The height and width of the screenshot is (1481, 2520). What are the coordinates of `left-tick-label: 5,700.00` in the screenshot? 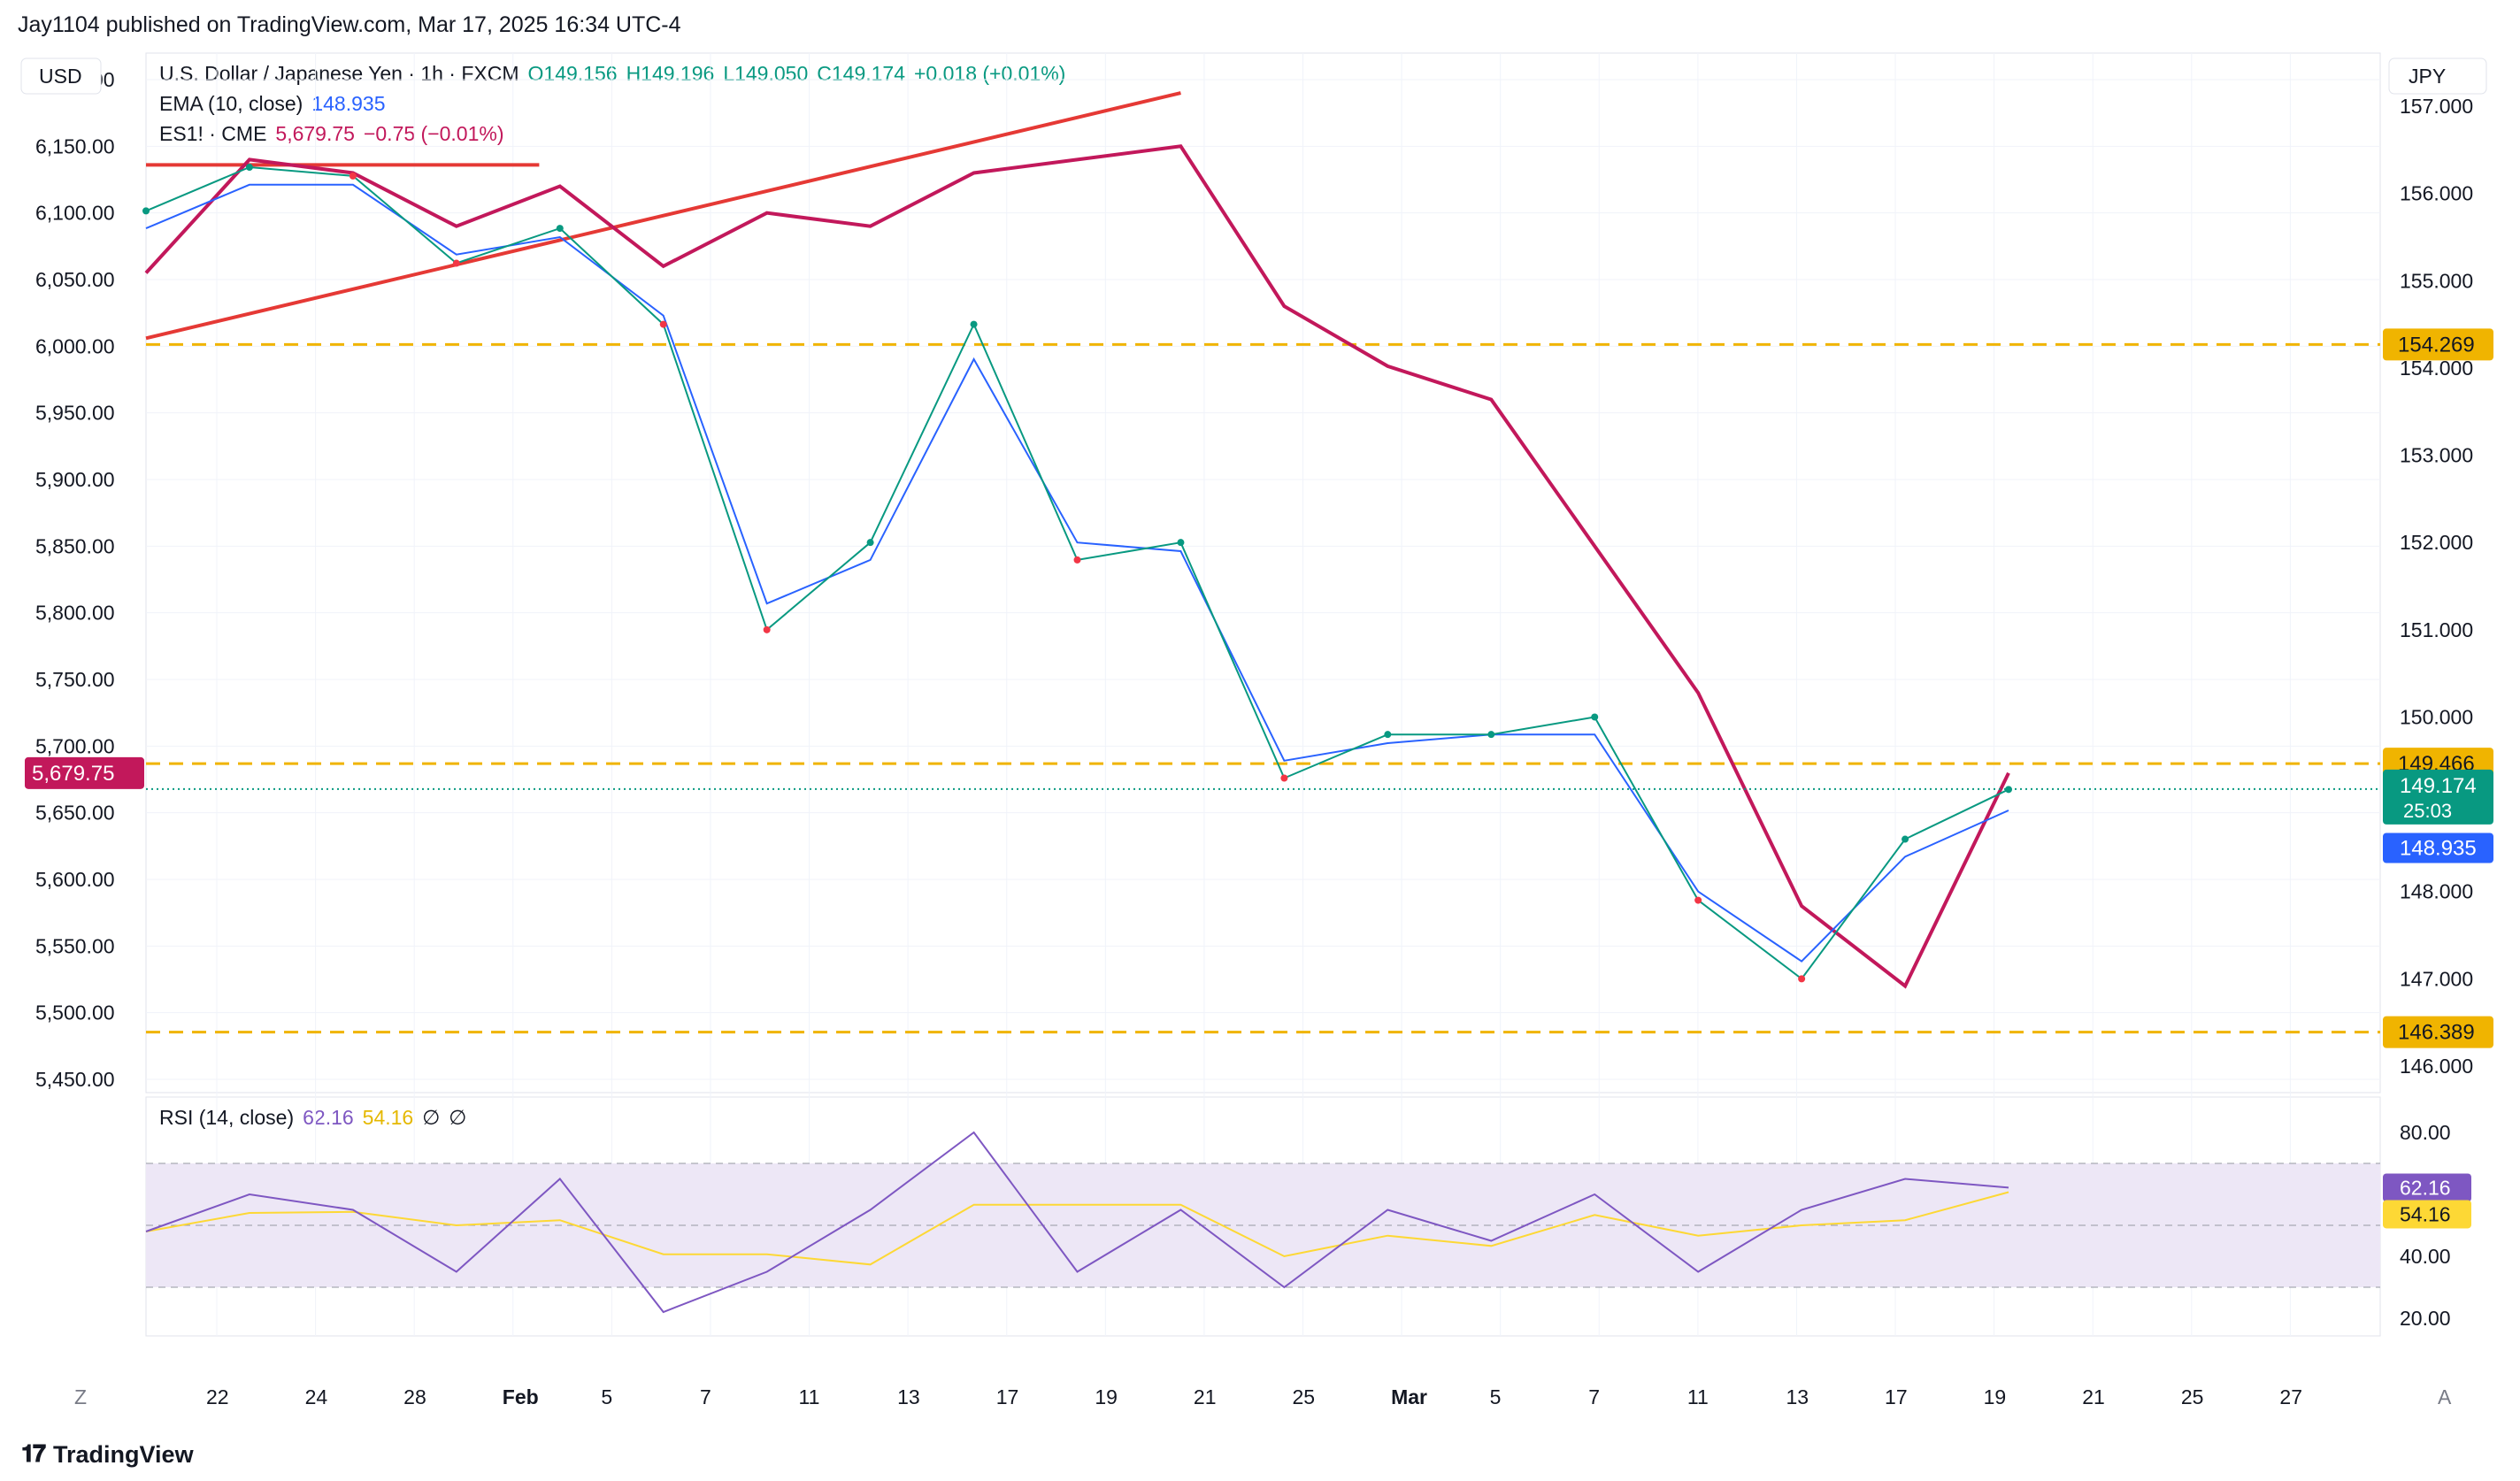 It's located at (75, 745).